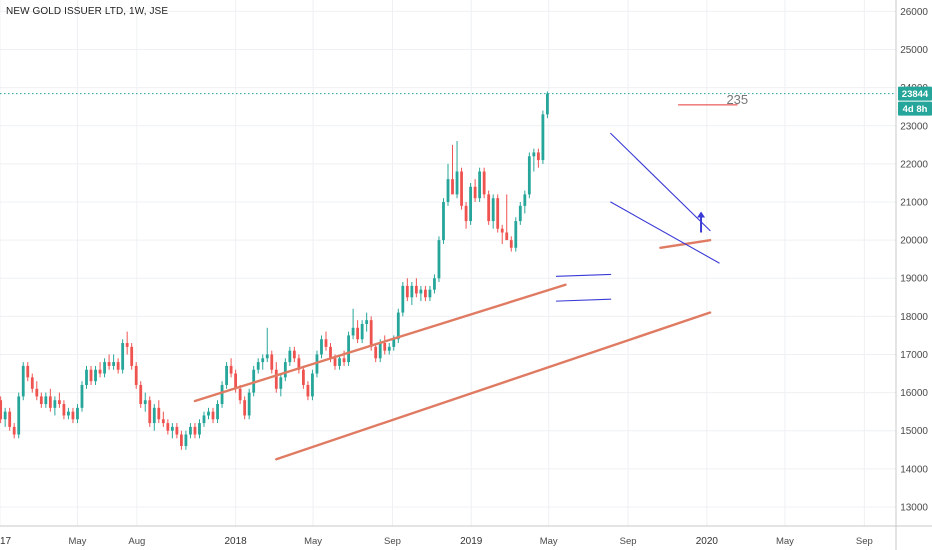 This screenshot has height=550, width=932. I want to click on wedge-lower-line, so click(665, 232).